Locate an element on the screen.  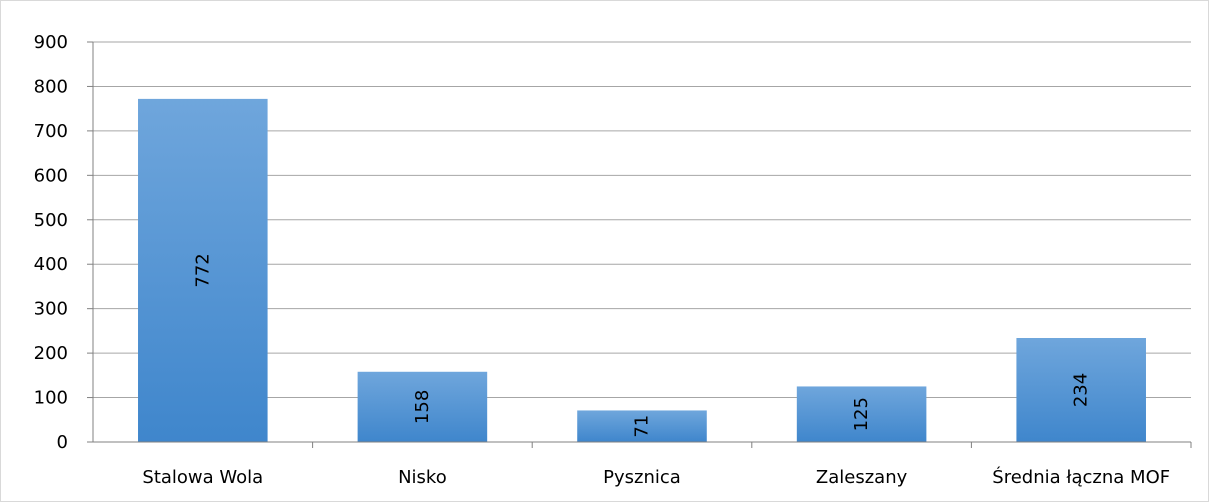
x-category-label: Średnia łączna MOF is located at coordinates (1081, 477).